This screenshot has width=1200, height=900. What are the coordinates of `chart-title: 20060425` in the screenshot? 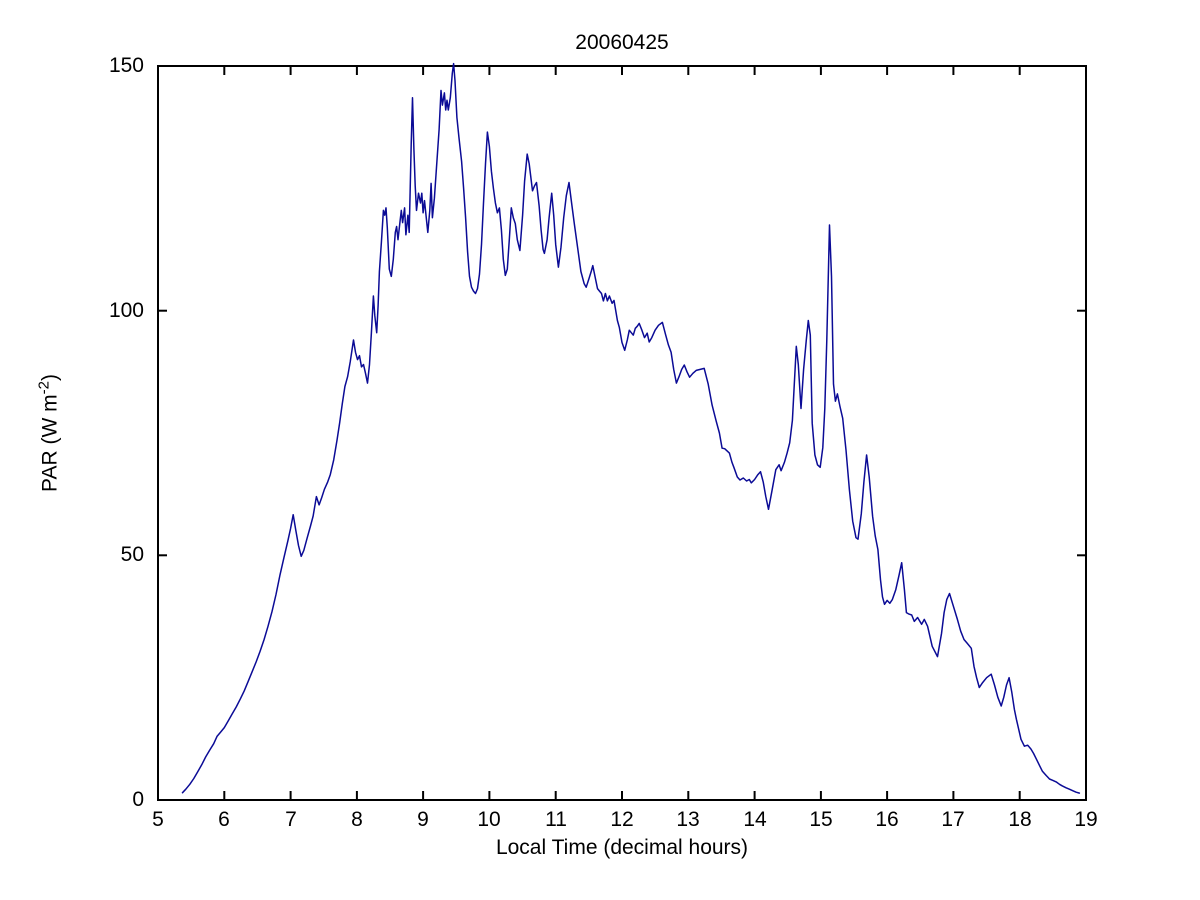 It's located at (622, 42).